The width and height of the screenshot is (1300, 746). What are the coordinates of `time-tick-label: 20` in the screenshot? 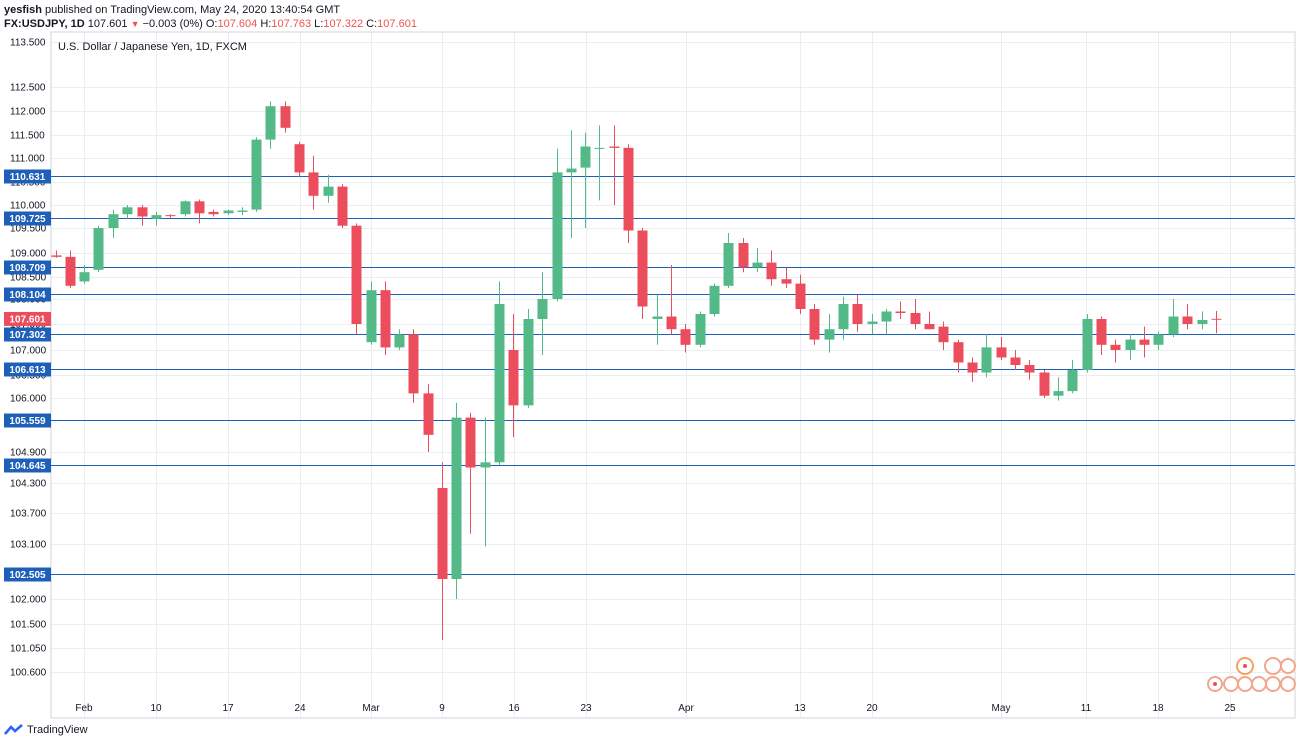 It's located at (872, 708).